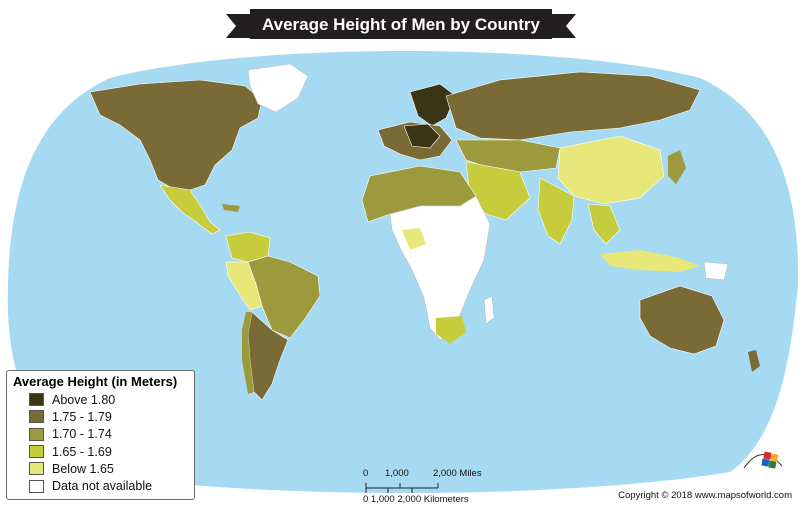  I want to click on region-peru-bolivia, so click(244, 286).